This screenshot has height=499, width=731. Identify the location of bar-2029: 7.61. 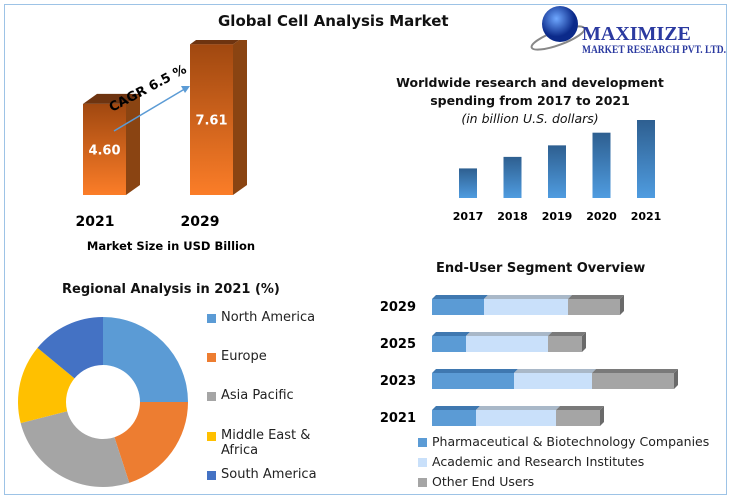
(218, 118).